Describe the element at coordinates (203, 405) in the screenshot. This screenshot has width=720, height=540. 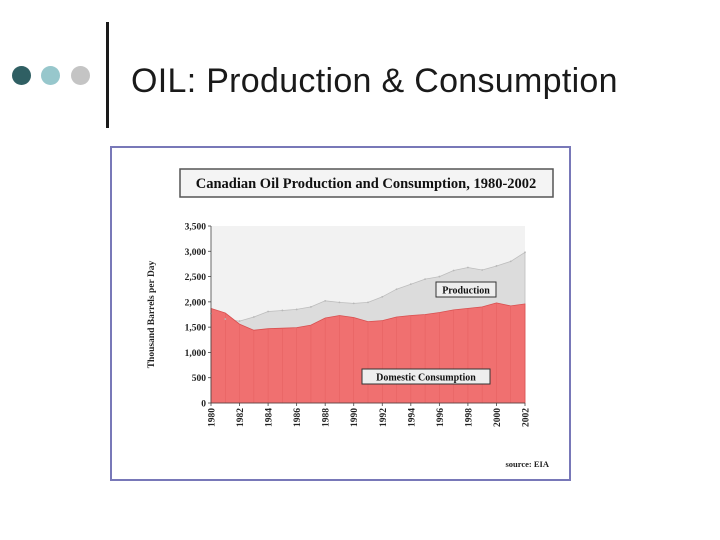
I see `y-tick-label: 0` at that location.